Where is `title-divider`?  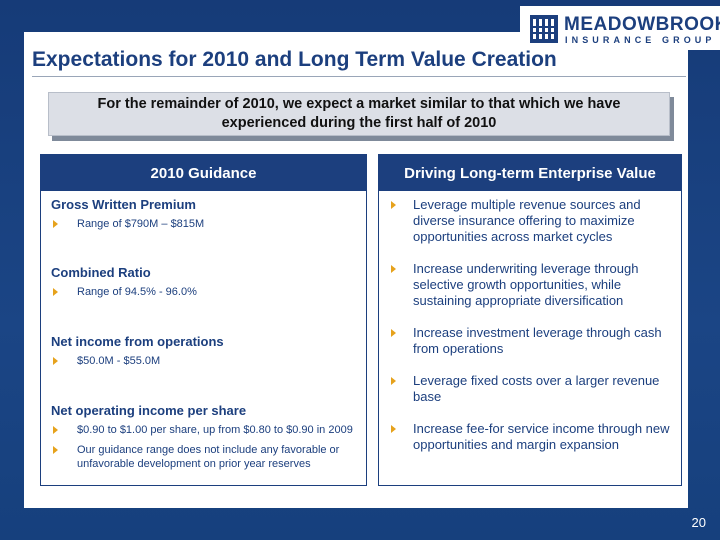 title-divider is located at coordinates (359, 76).